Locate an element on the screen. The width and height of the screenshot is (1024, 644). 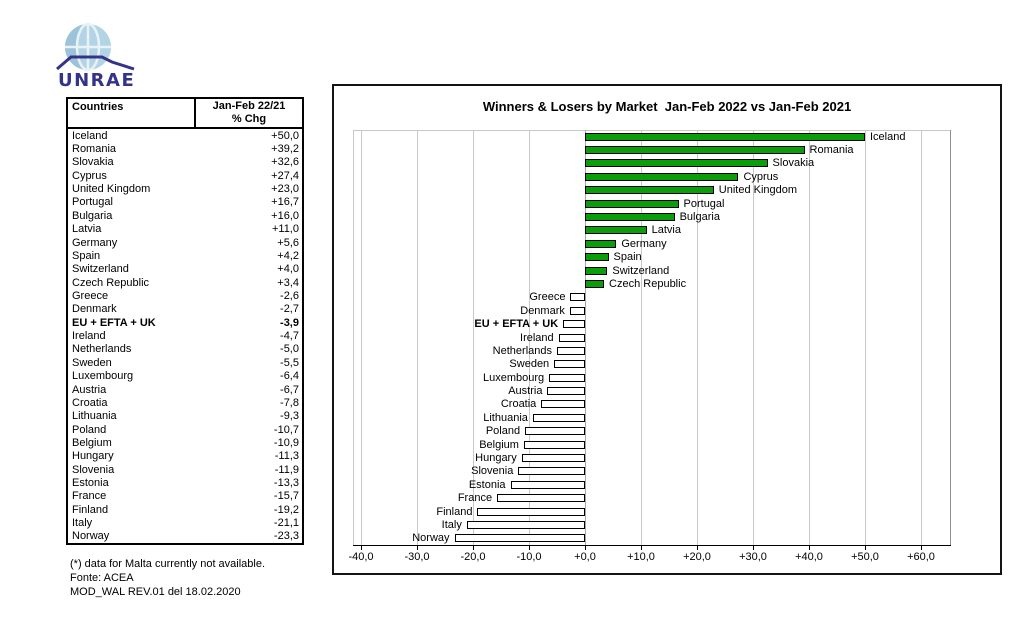
axis-tick-label: -30,0 is located at coordinates (417, 557).